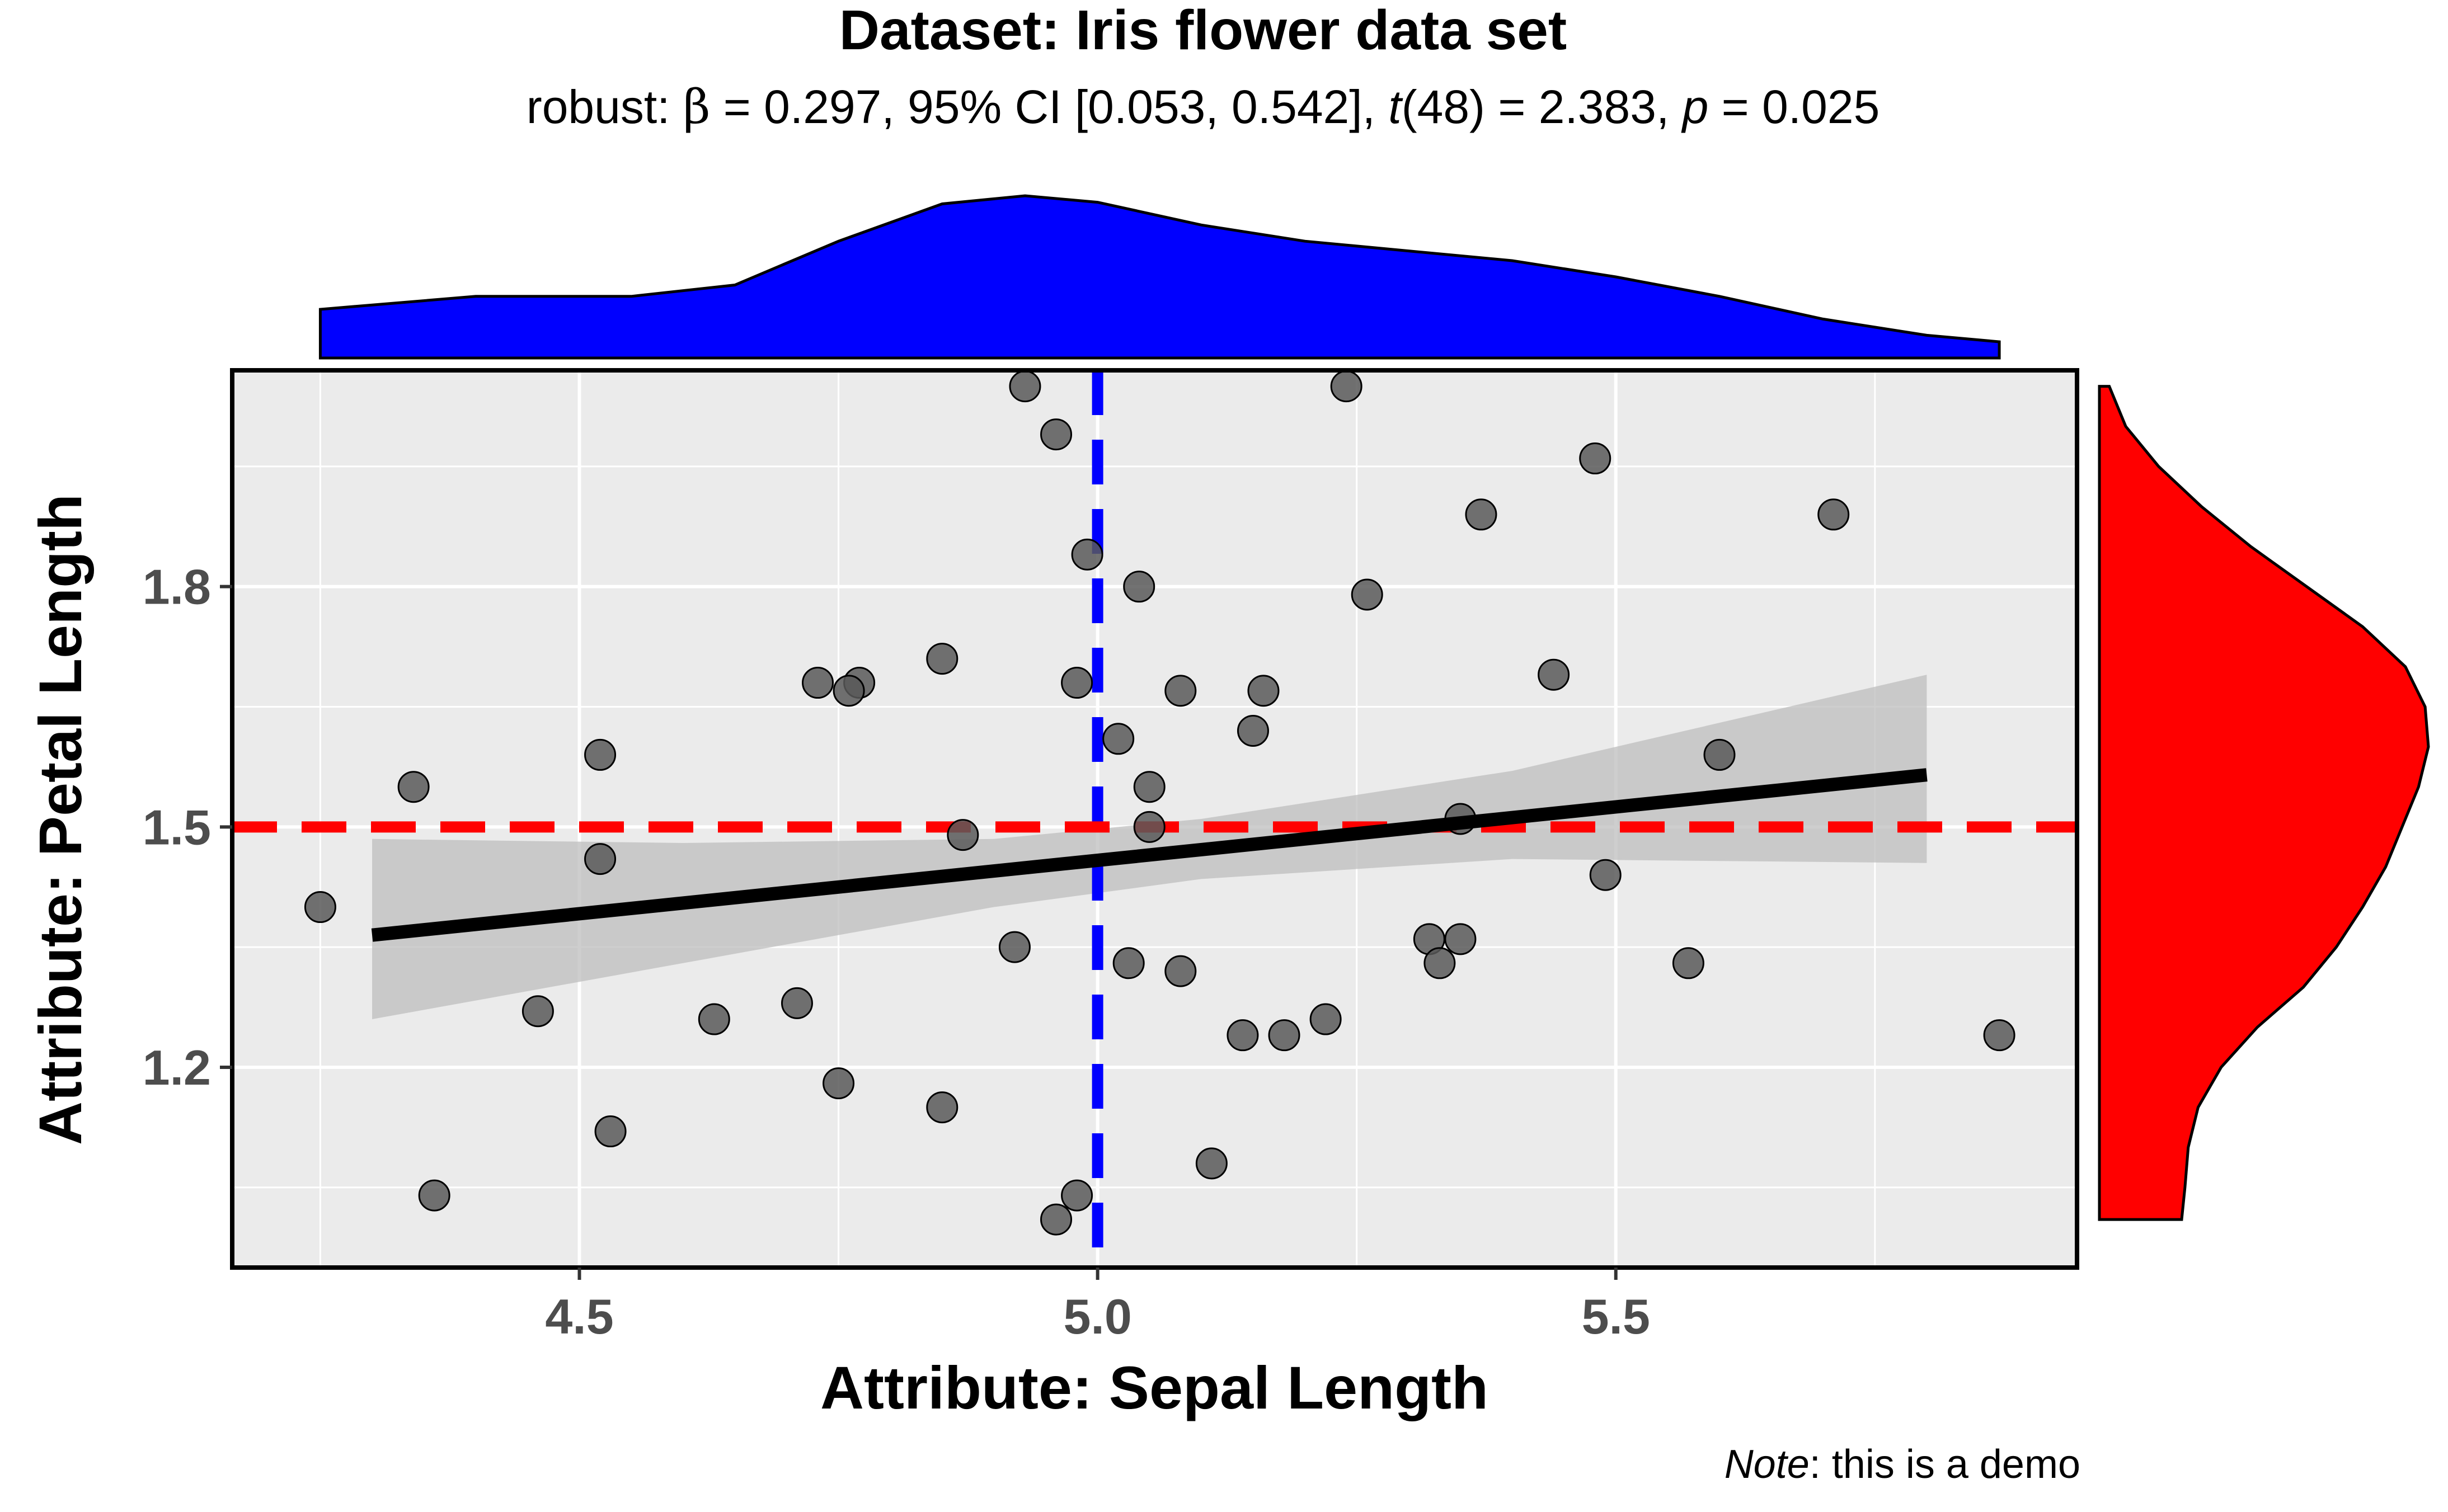 The image size is (2448, 1512). I want to click on y-tick-label: 1.2, so click(177, 1067).